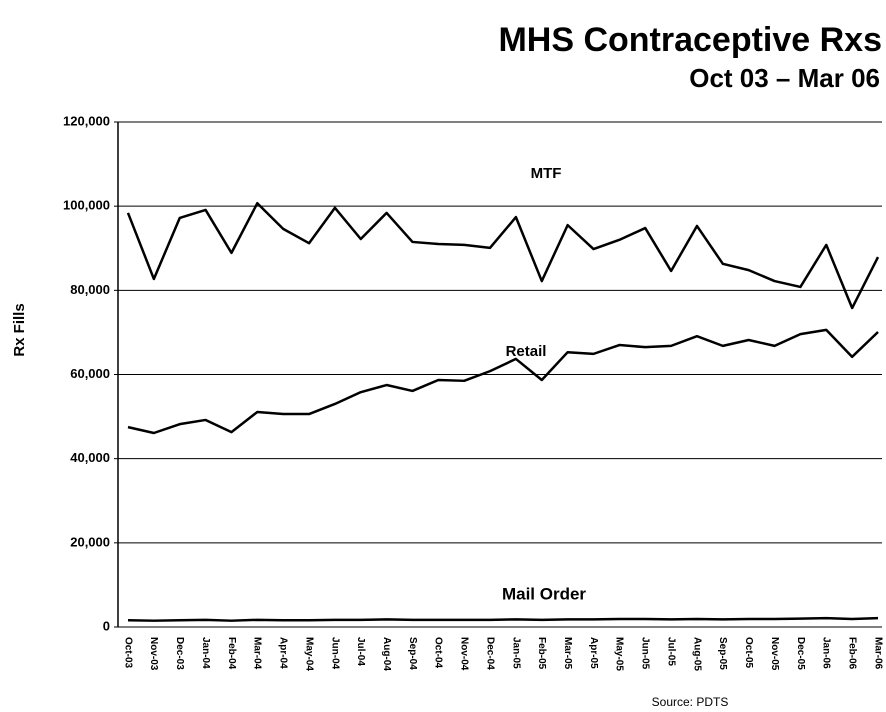 This screenshot has height=712, width=886. I want to click on x-tick-label: Jun-04, so click(334, 653).